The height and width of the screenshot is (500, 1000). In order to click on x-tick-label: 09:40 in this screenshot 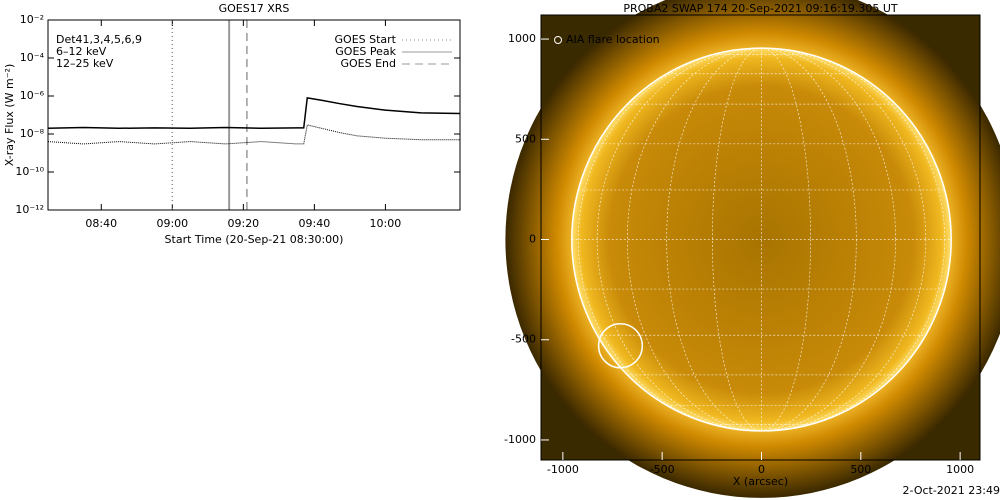, I will do `click(315, 223)`.